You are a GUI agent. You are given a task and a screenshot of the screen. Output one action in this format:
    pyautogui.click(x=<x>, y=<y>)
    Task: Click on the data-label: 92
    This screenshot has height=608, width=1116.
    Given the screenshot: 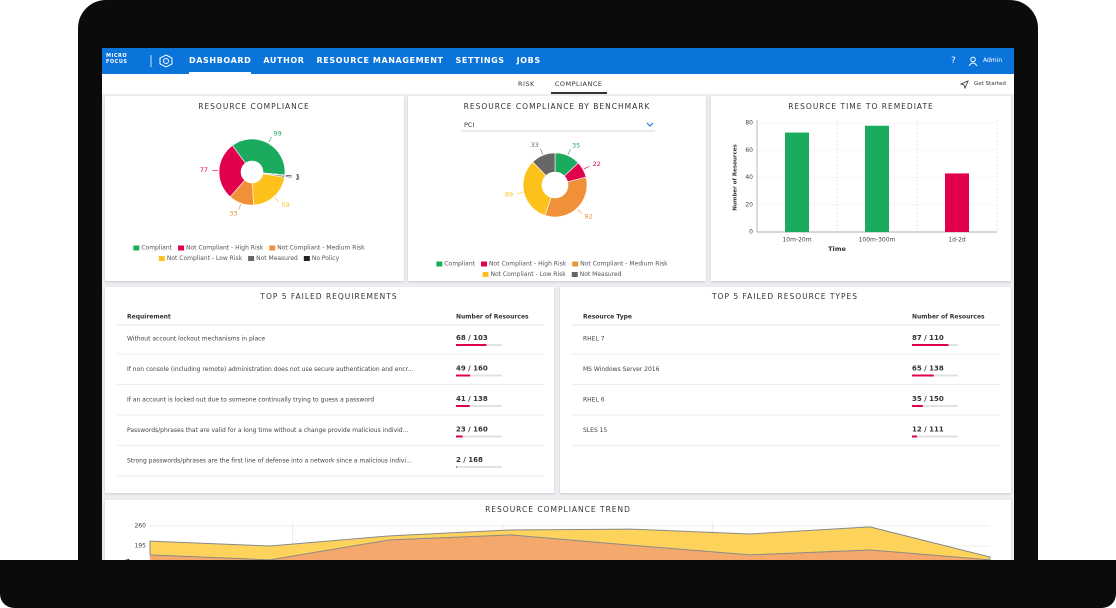 What is the action you would take?
    pyautogui.click(x=588, y=216)
    